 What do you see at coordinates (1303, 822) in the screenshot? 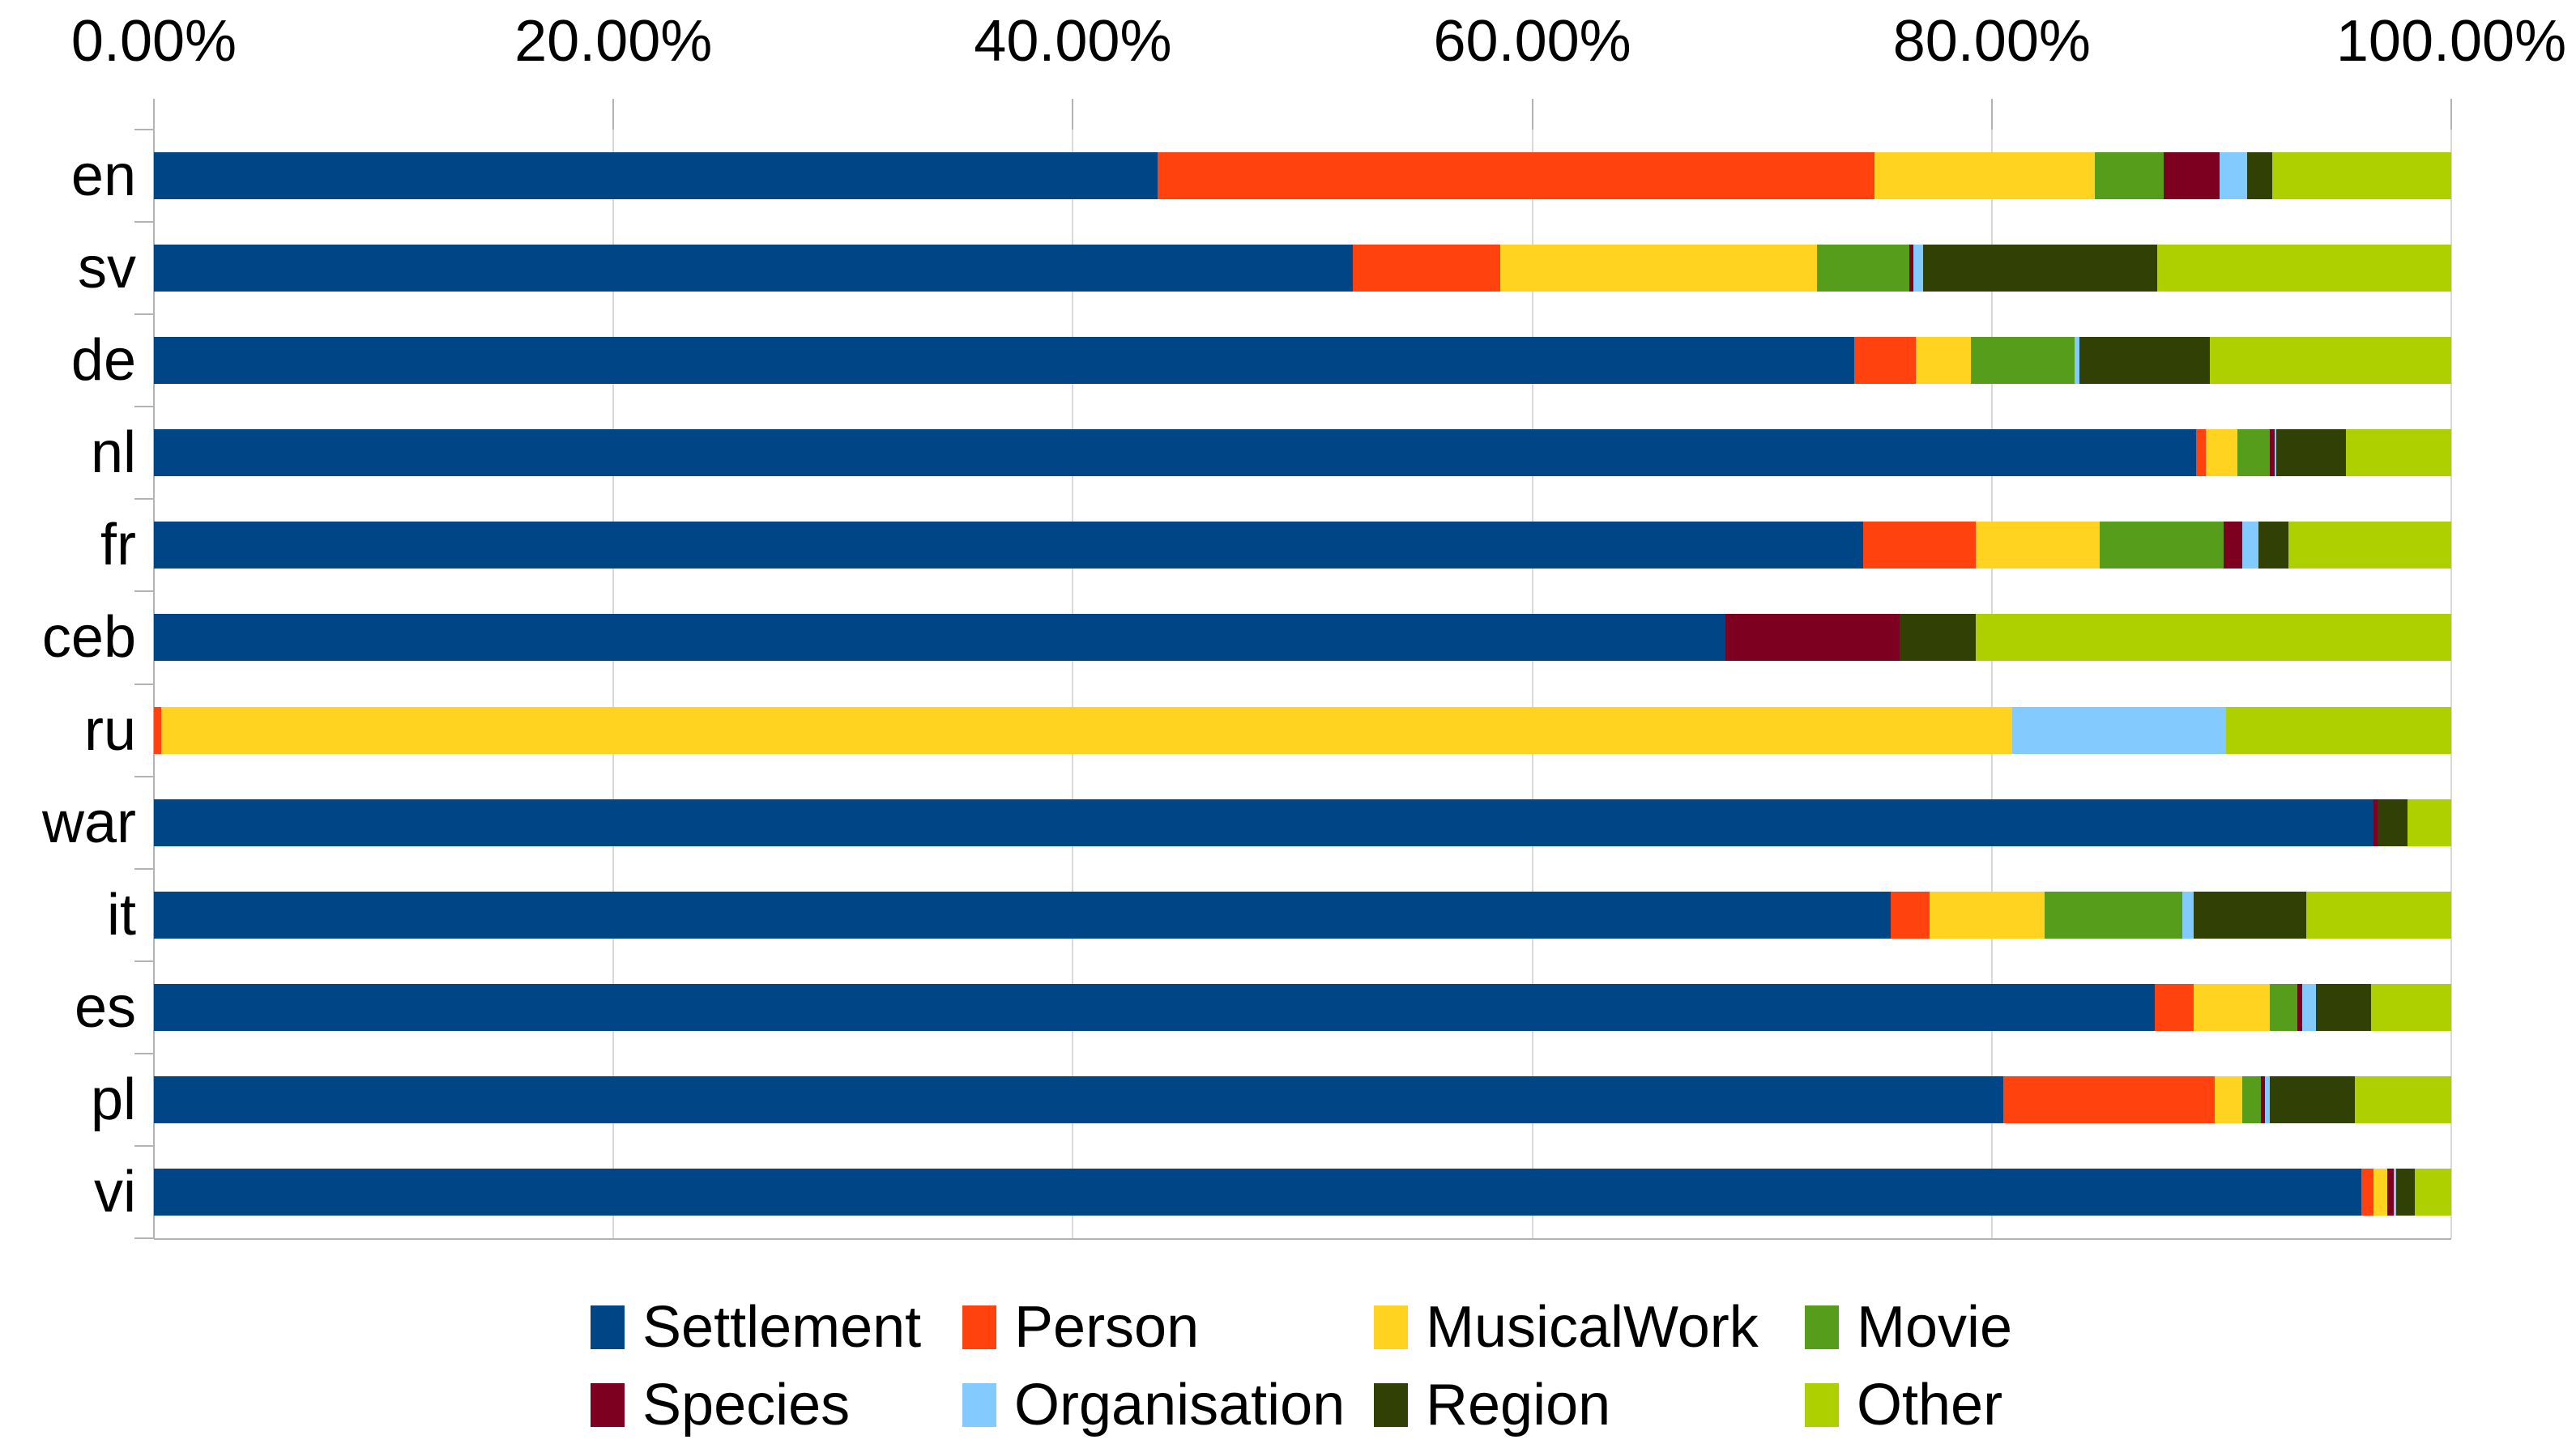
I see `bar-row-war` at bounding box center [1303, 822].